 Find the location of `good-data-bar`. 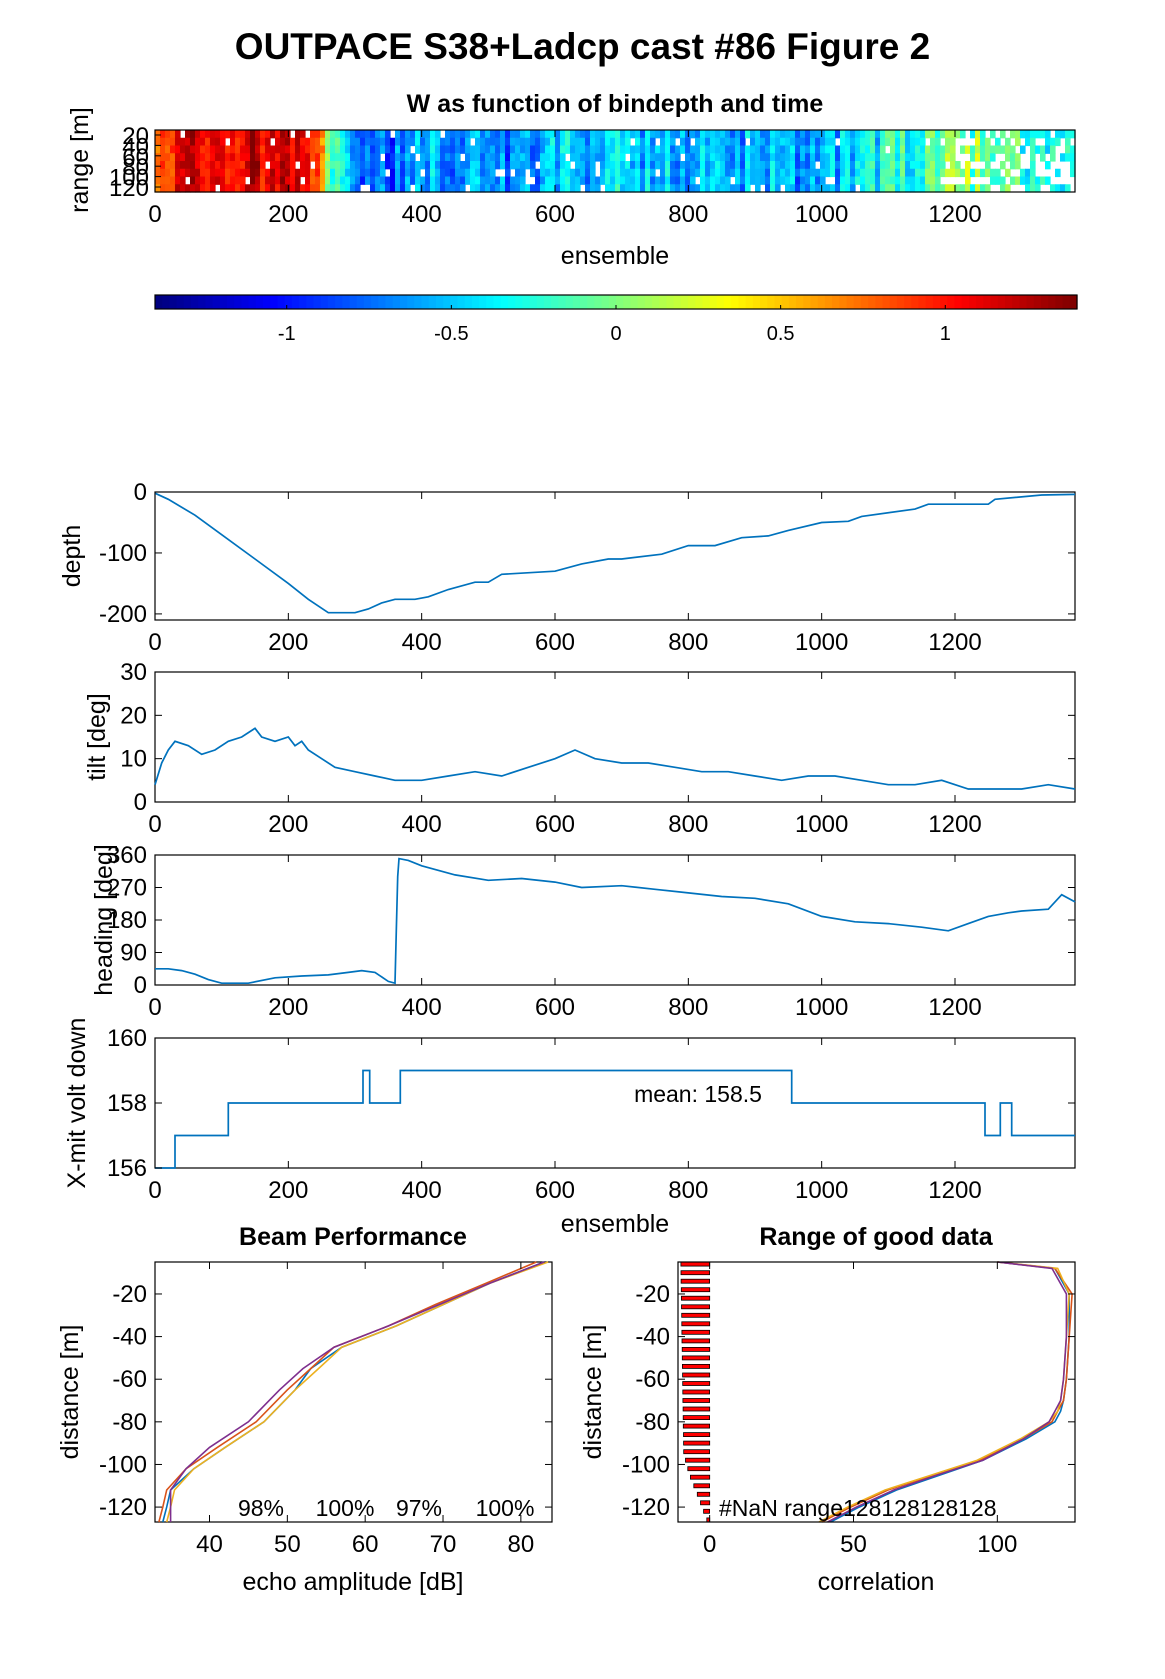

good-data-bar is located at coordinates (696, 1332).